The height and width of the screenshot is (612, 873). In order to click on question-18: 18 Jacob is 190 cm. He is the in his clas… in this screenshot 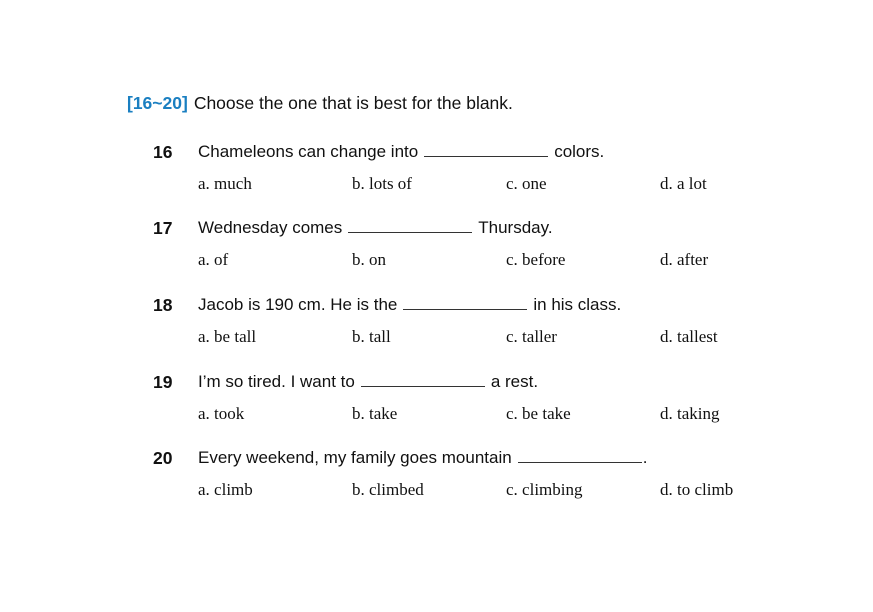, I will do `click(436, 330)`.